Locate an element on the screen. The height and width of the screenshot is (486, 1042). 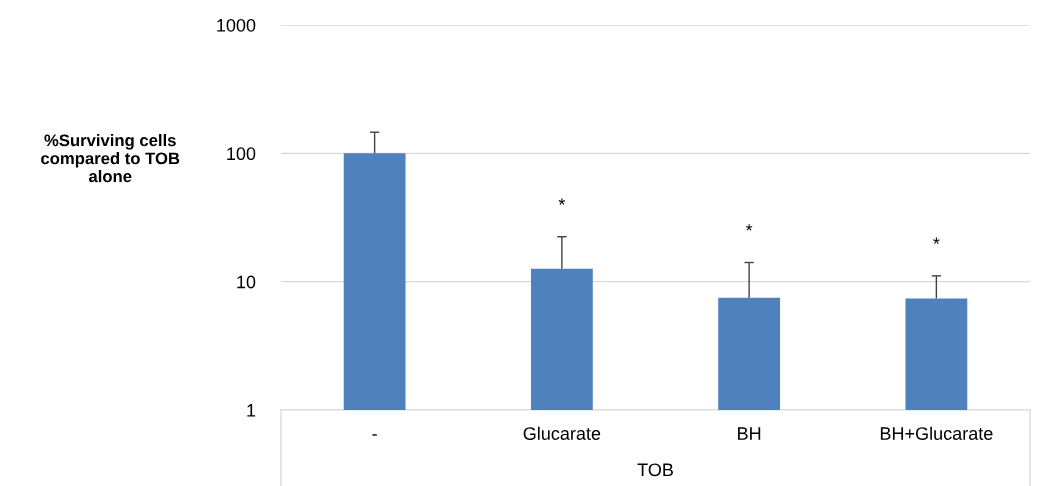
y-tick-label: 10 is located at coordinates (246, 282).